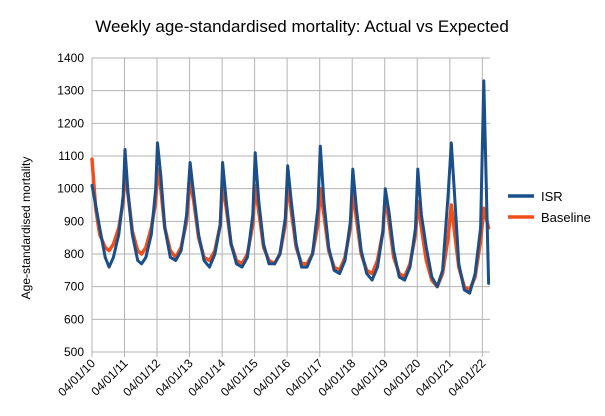  Describe the element at coordinates (74, 352) in the screenshot. I see `y-tick-label: 500` at that location.